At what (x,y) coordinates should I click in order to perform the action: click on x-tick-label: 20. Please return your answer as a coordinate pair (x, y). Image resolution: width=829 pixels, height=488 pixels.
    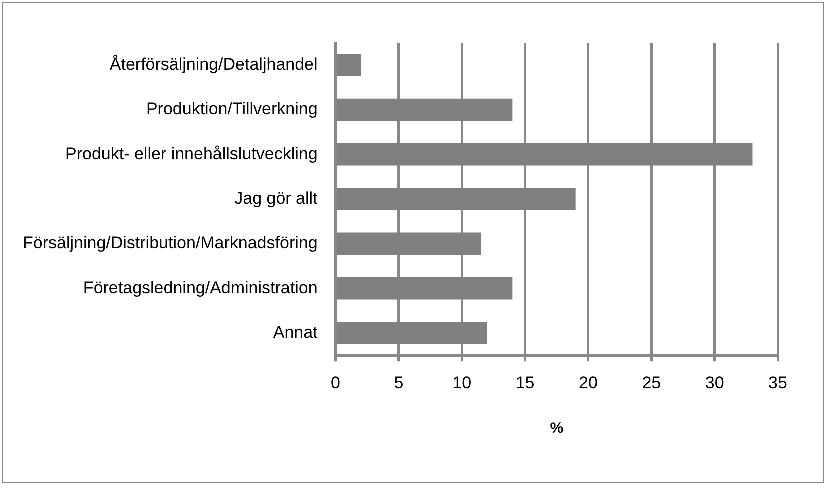
    Looking at the image, I should click on (588, 382).